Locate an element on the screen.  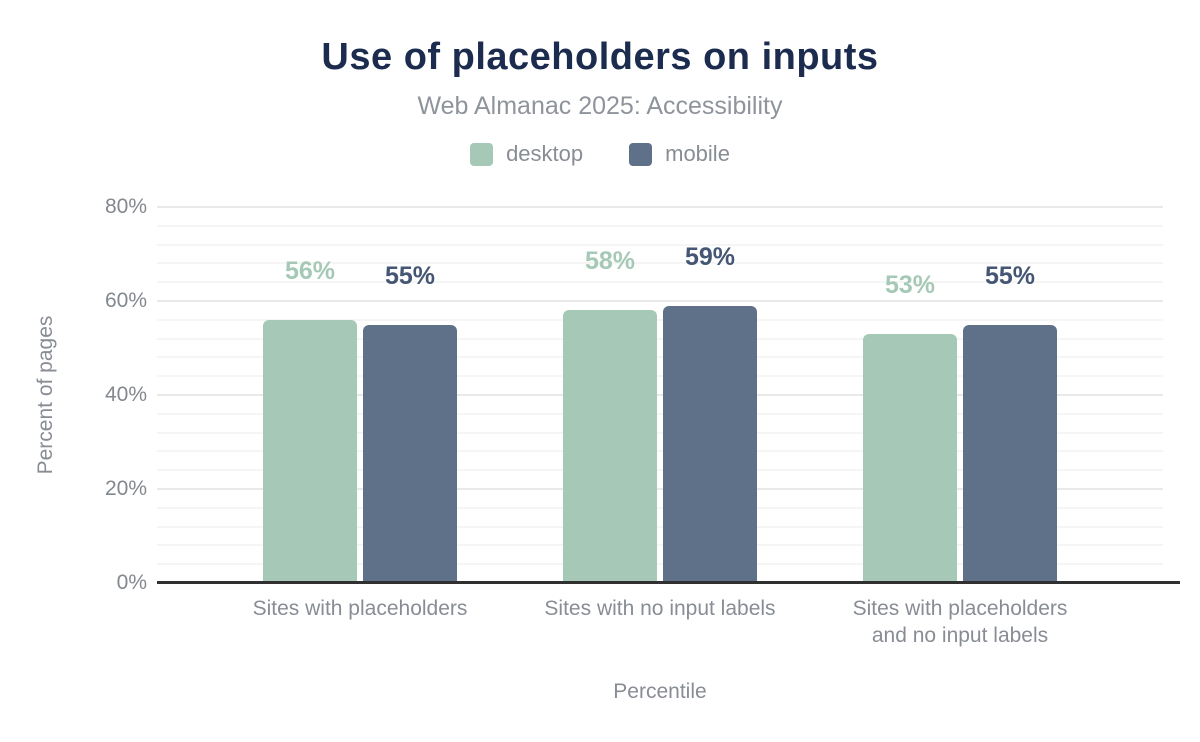
value-label-mobile: 59% is located at coordinates (710, 256).